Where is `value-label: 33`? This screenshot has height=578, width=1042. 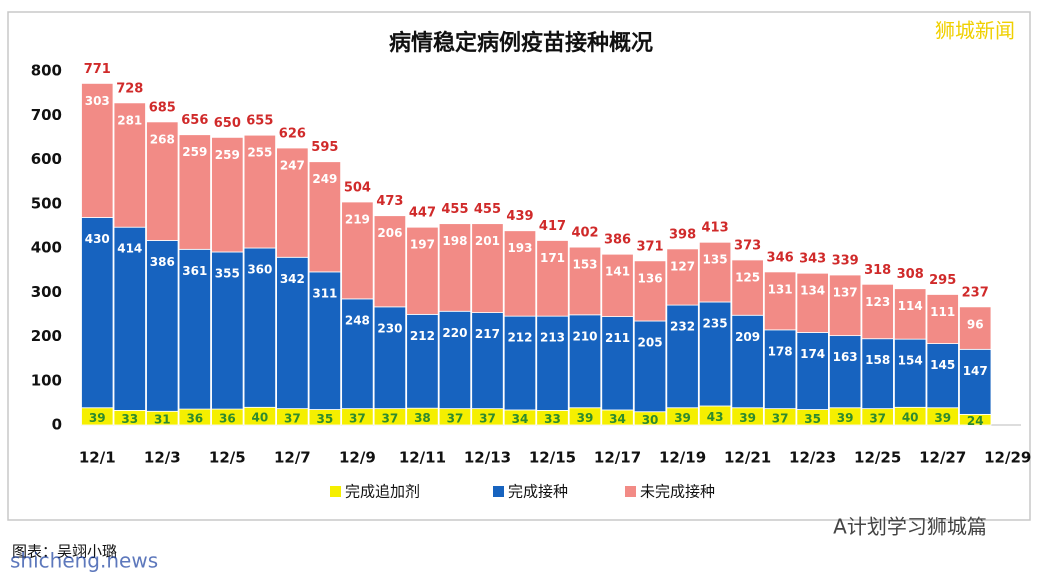
value-label: 33 is located at coordinates (552, 419).